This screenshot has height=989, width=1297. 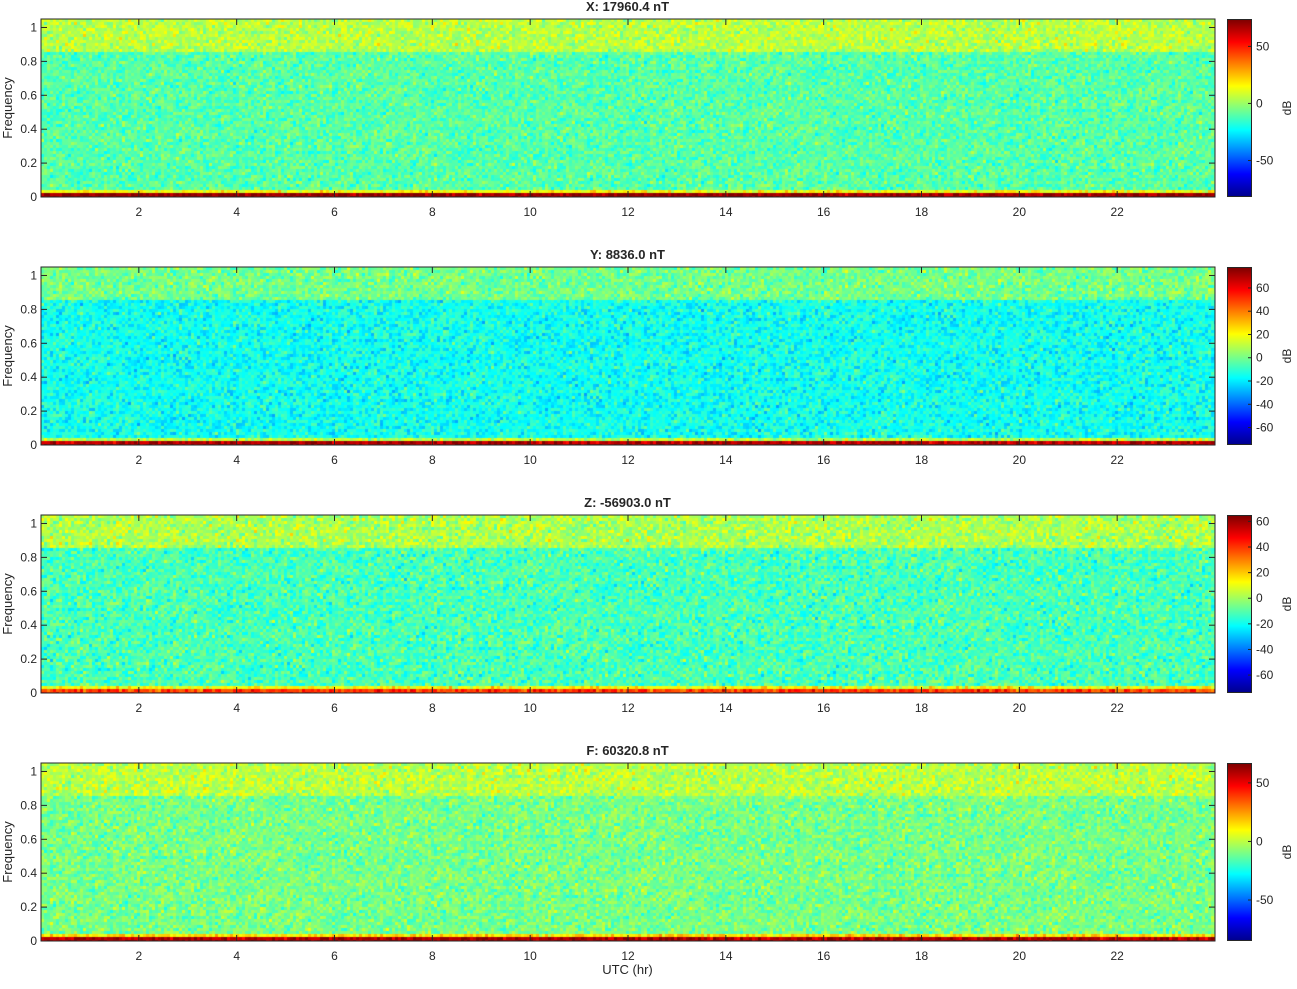 What do you see at coordinates (1263, 573) in the screenshot?
I see `colorbar-tick-label: 20` at bounding box center [1263, 573].